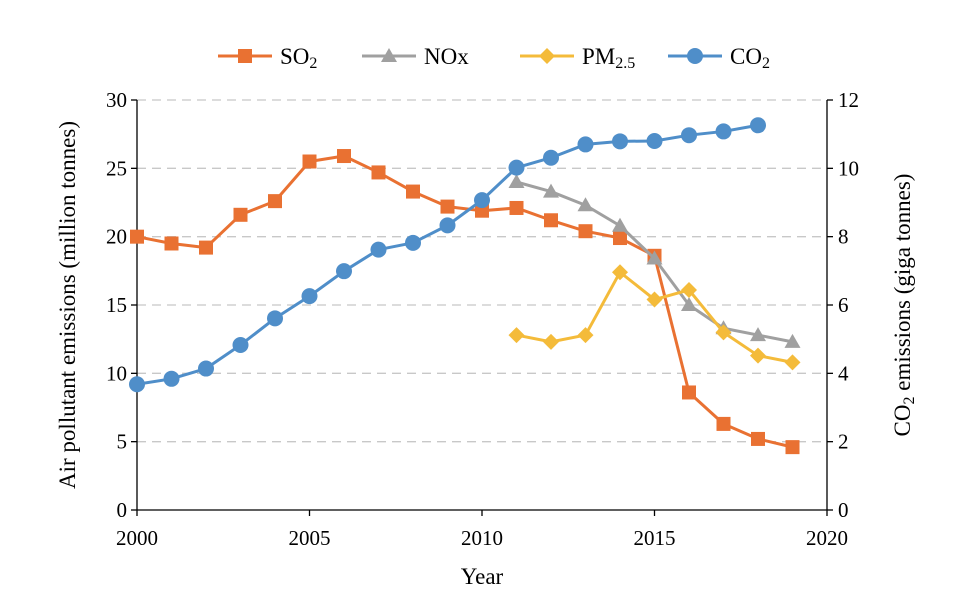  Describe the element at coordinates (122, 442) in the screenshot. I see `left-y-tick-label: 5` at that location.